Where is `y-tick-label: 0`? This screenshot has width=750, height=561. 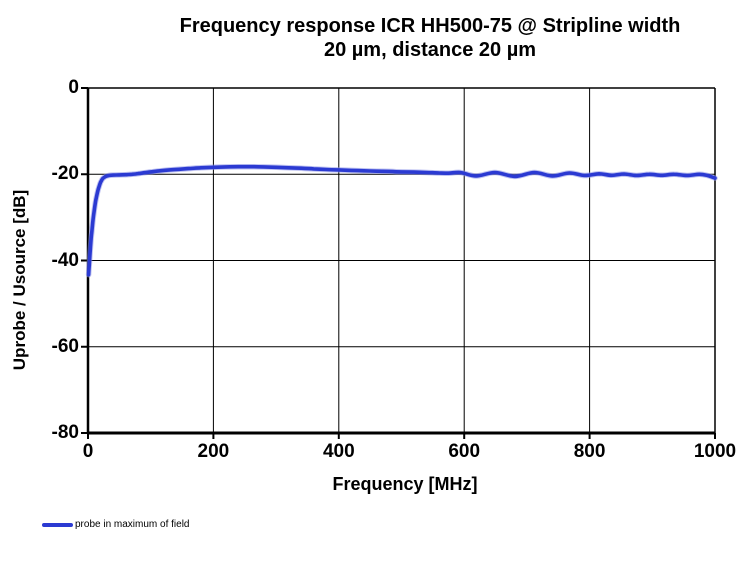 y-tick-label: 0 is located at coordinates (73, 87).